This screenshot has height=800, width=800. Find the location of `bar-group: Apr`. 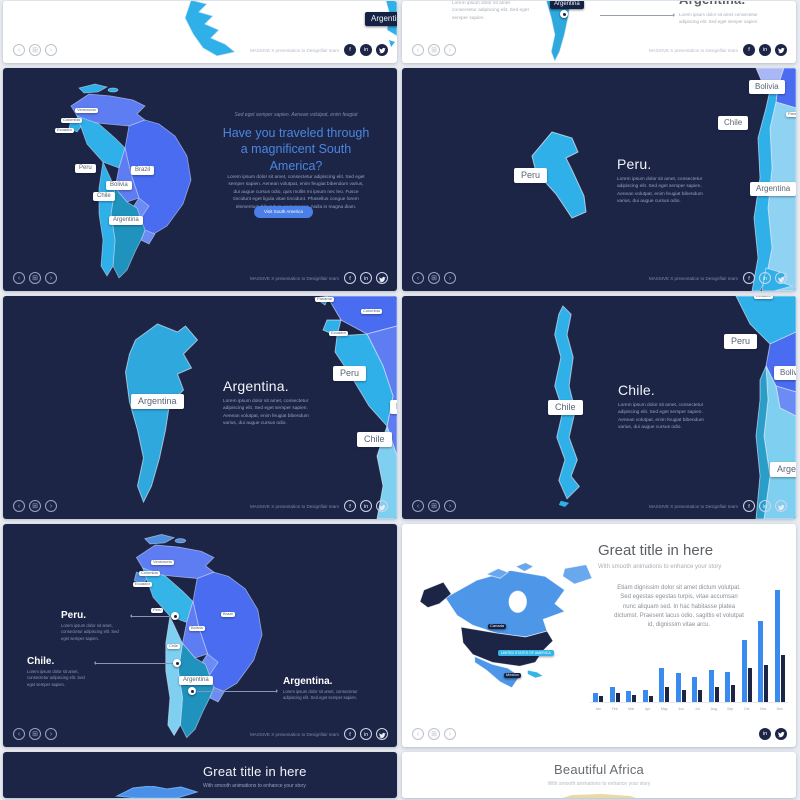

bar-group: Apr is located at coordinates (648, 651).